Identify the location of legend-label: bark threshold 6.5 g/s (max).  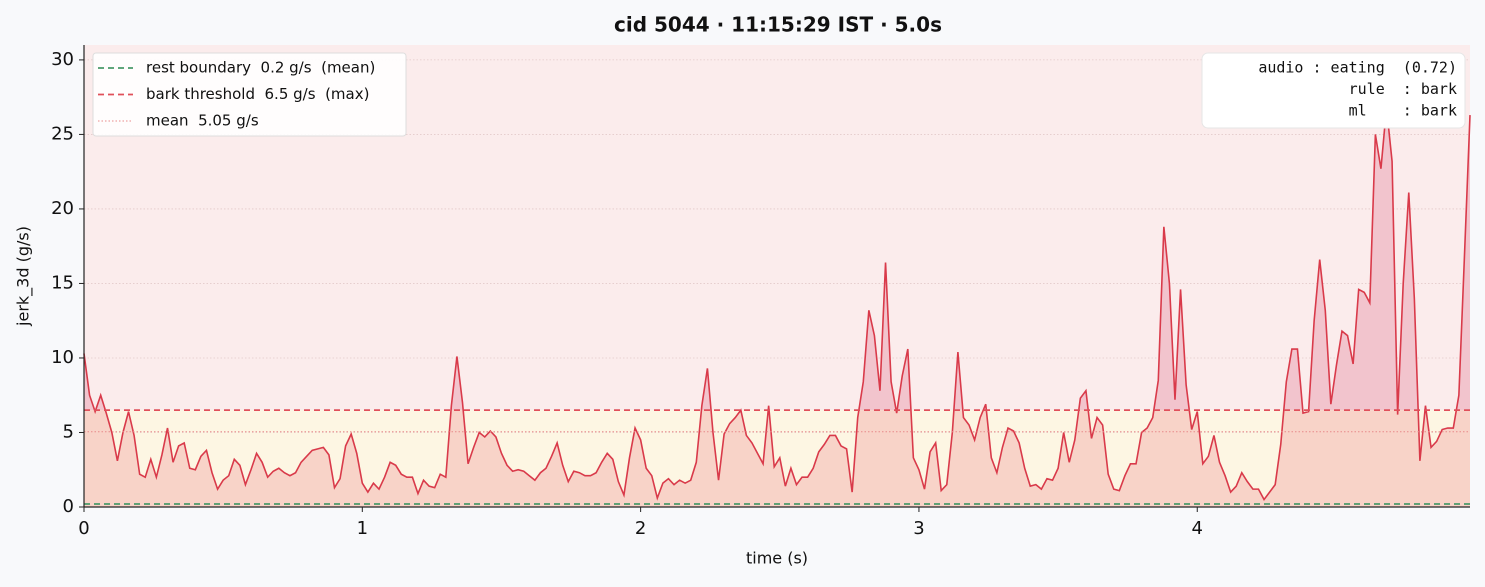
(257, 94).